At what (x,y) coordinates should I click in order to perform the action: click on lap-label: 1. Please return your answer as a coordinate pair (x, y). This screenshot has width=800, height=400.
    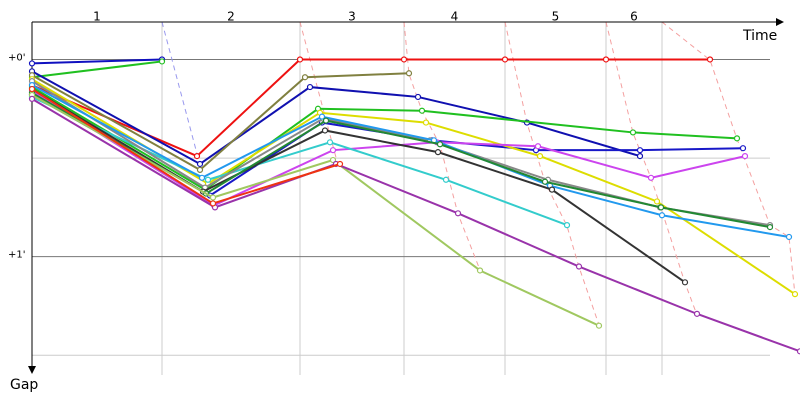
    Looking at the image, I should click on (97, 17).